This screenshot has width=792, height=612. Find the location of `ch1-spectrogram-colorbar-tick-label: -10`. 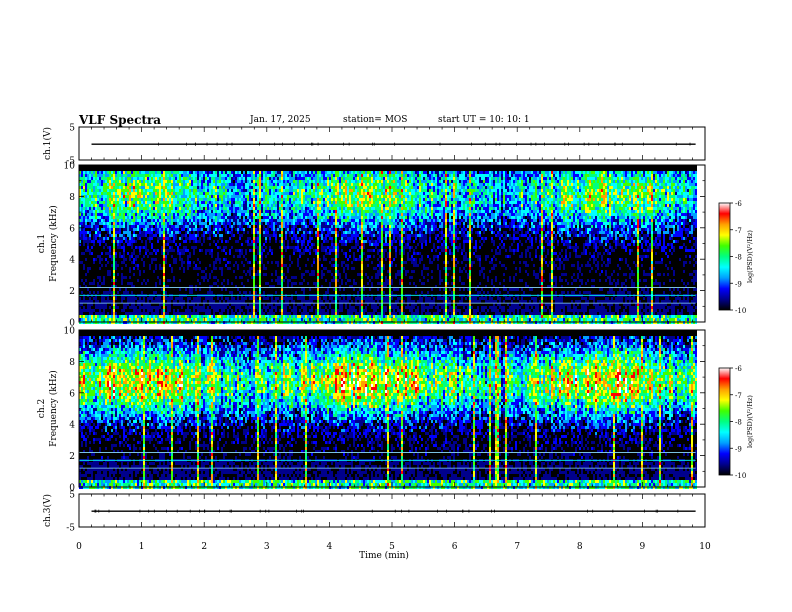

ch1-spectrogram-colorbar-tick-label: -10 is located at coordinates (740, 311).